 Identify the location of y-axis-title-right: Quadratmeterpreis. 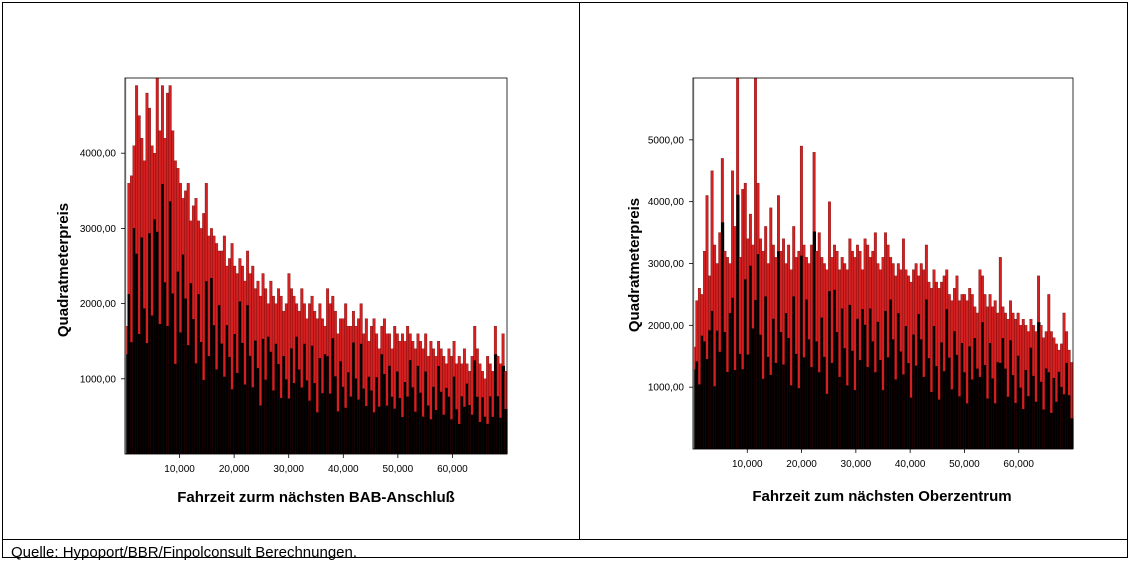
(634, 265).